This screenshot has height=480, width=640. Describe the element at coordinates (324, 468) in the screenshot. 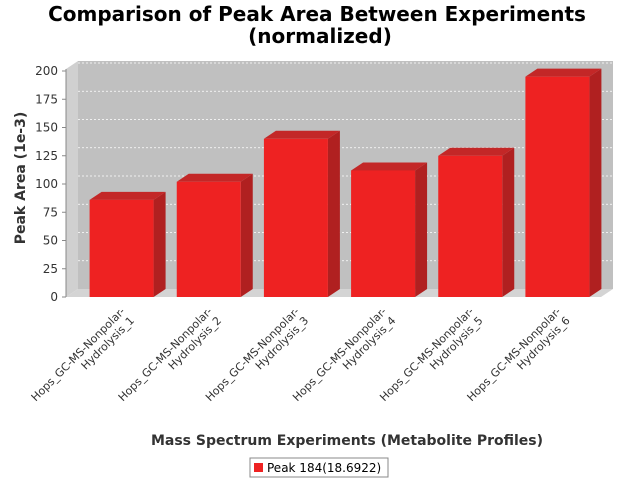

I see `legend-label: Peak 184(18.6922)` at that location.